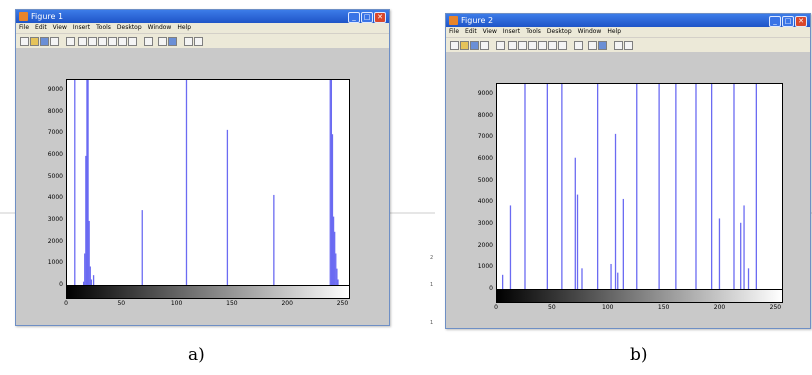 The width and height of the screenshot is (812, 375). I want to click on x-tick-label: 100, so click(608, 307).